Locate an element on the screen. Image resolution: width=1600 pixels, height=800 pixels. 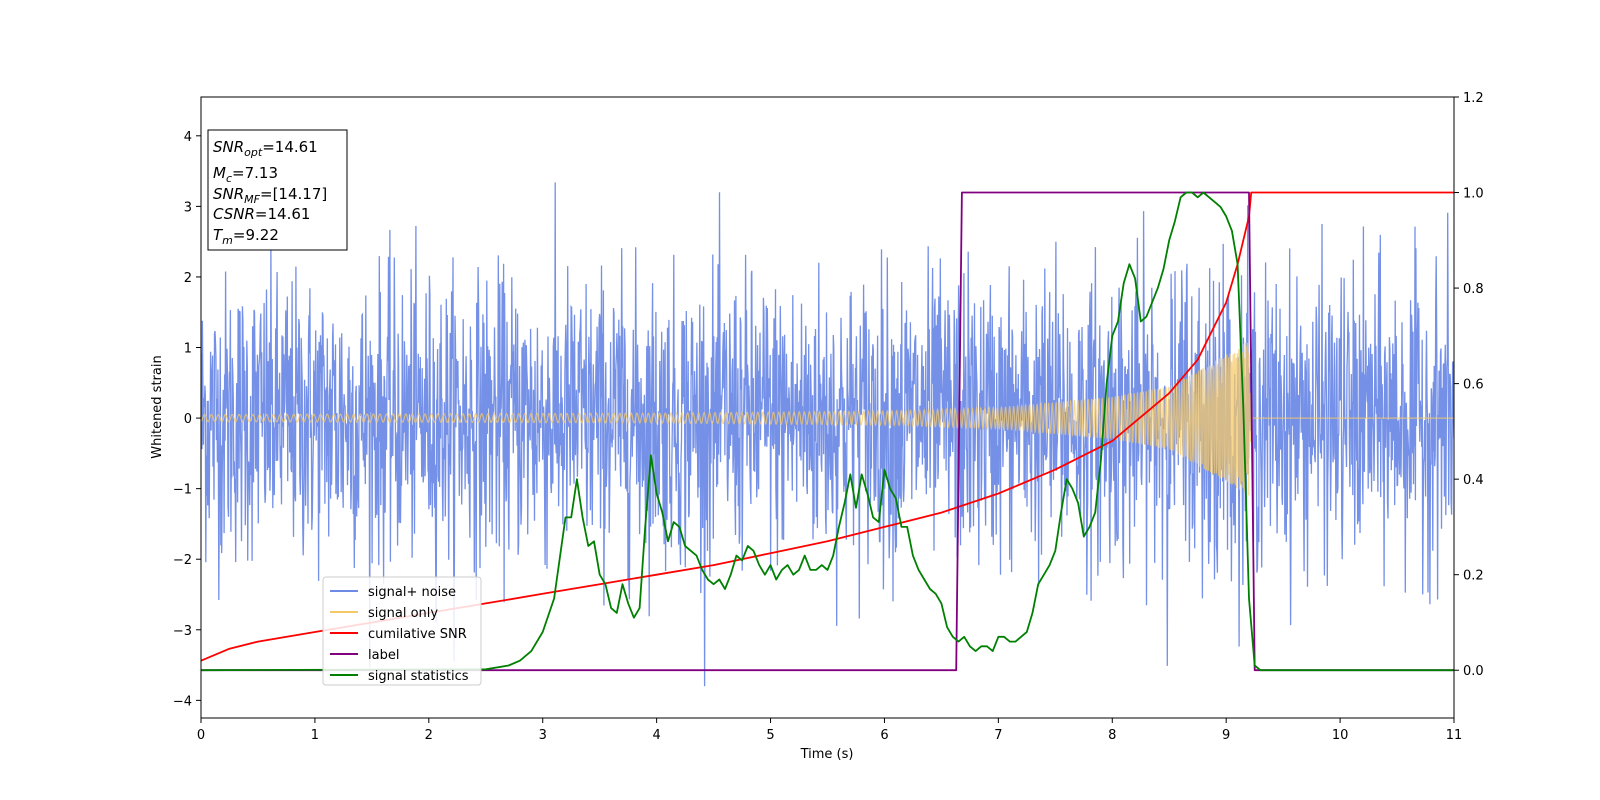
x-tick-label: 8 is located at coordinates (1112, 735).